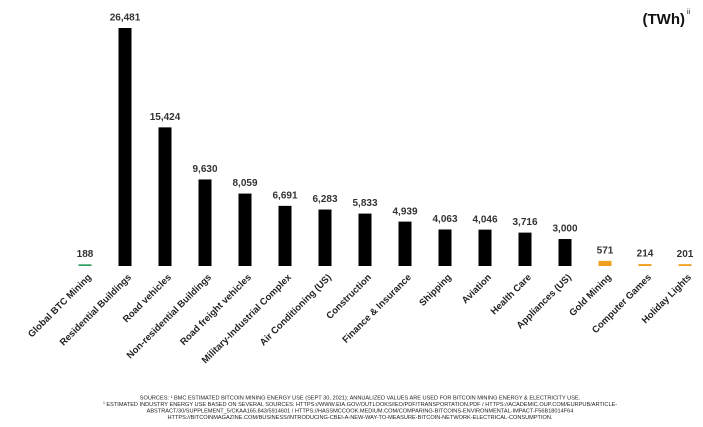 Image resolution: width=703 pixels, height=427 pixels. I want to click on x-tick-label: Finance & Insurance, so click(376, 308).